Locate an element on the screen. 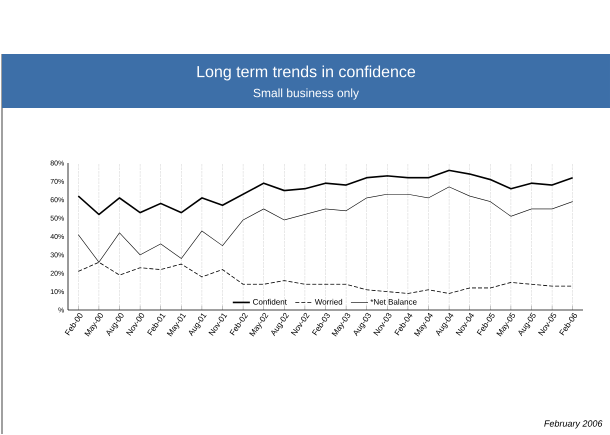 This screenshot has width=610, height=435. chart-subtitle: Small business only is located at coordinates (306, 94).